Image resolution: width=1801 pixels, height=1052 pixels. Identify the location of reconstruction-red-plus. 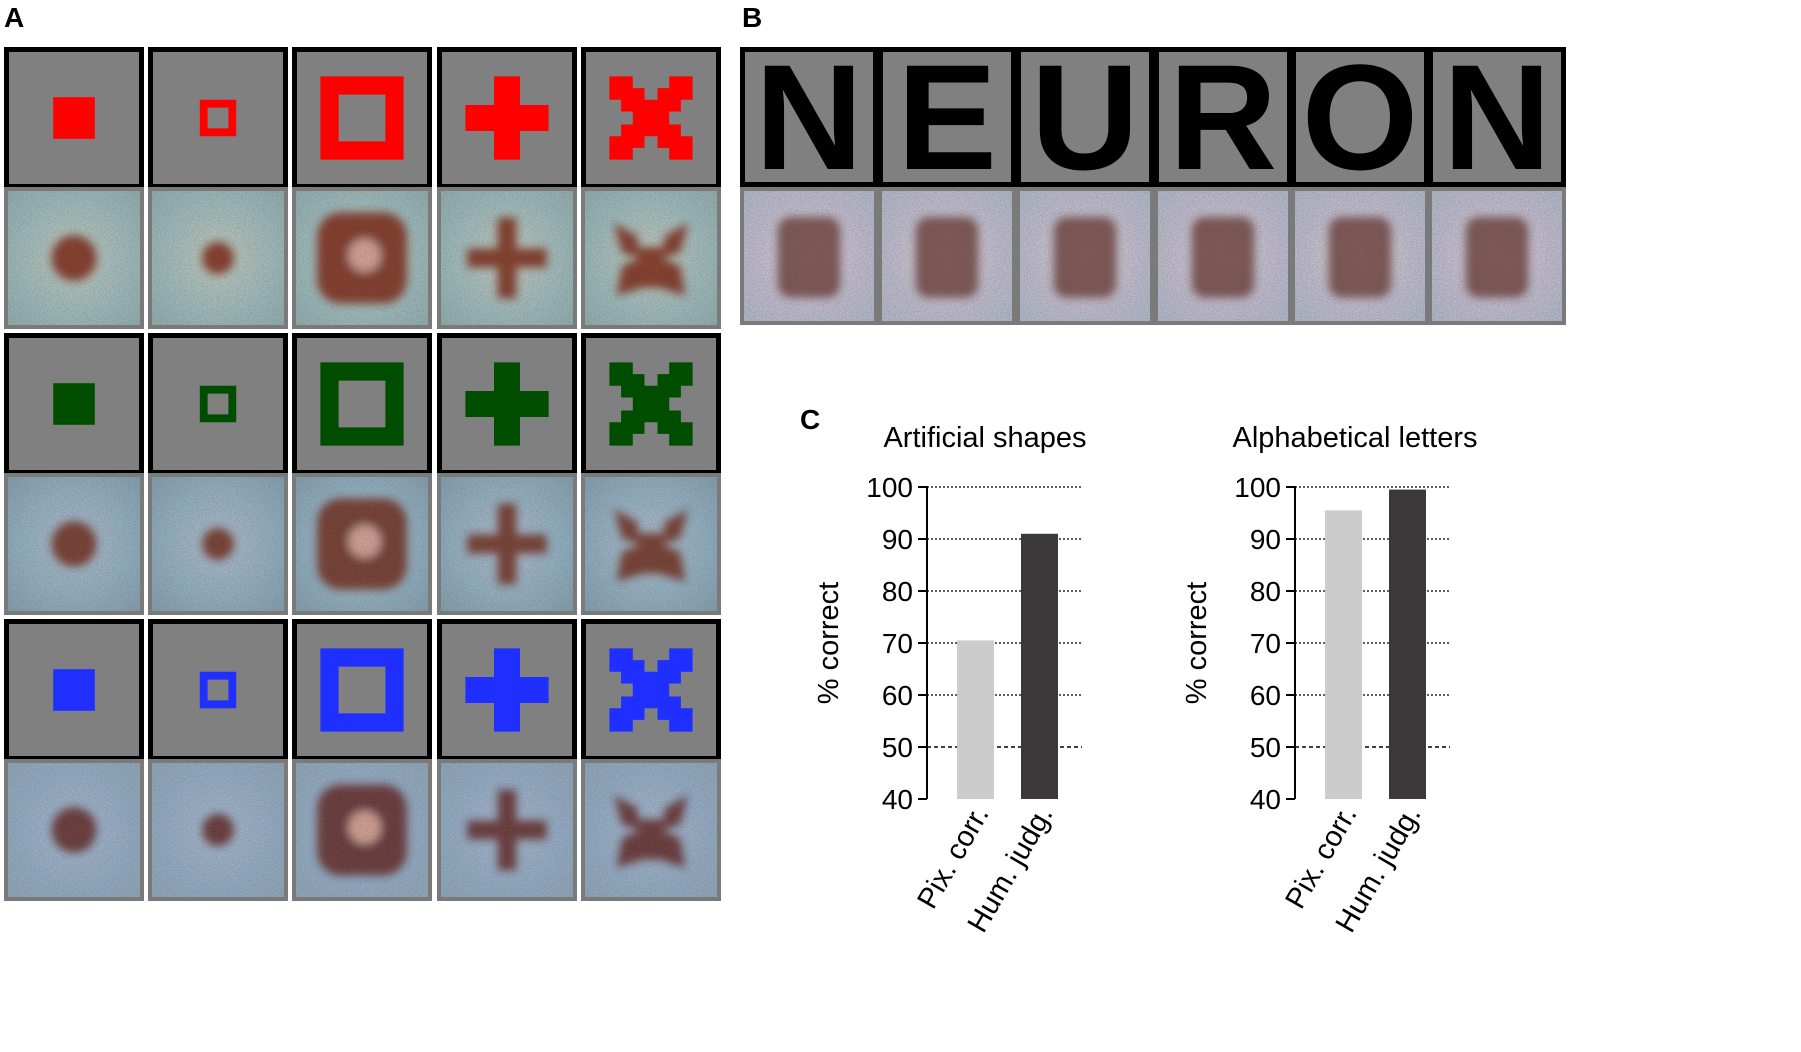
(507, 258).